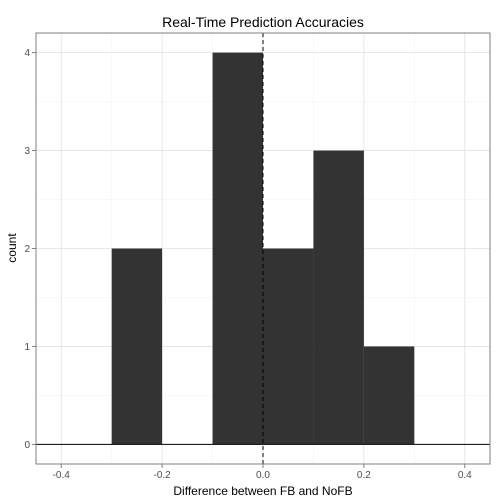 This screenshot has width=504, height=504. I want to click on x-axis-ticks: -0.4 -0.2 0.0 0.2 0.4, so click(262, 472).